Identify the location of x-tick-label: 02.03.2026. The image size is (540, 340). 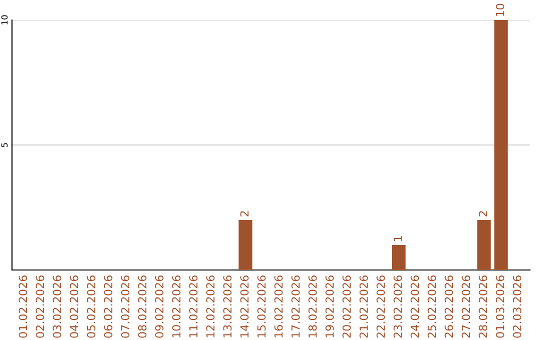
(517, 307).